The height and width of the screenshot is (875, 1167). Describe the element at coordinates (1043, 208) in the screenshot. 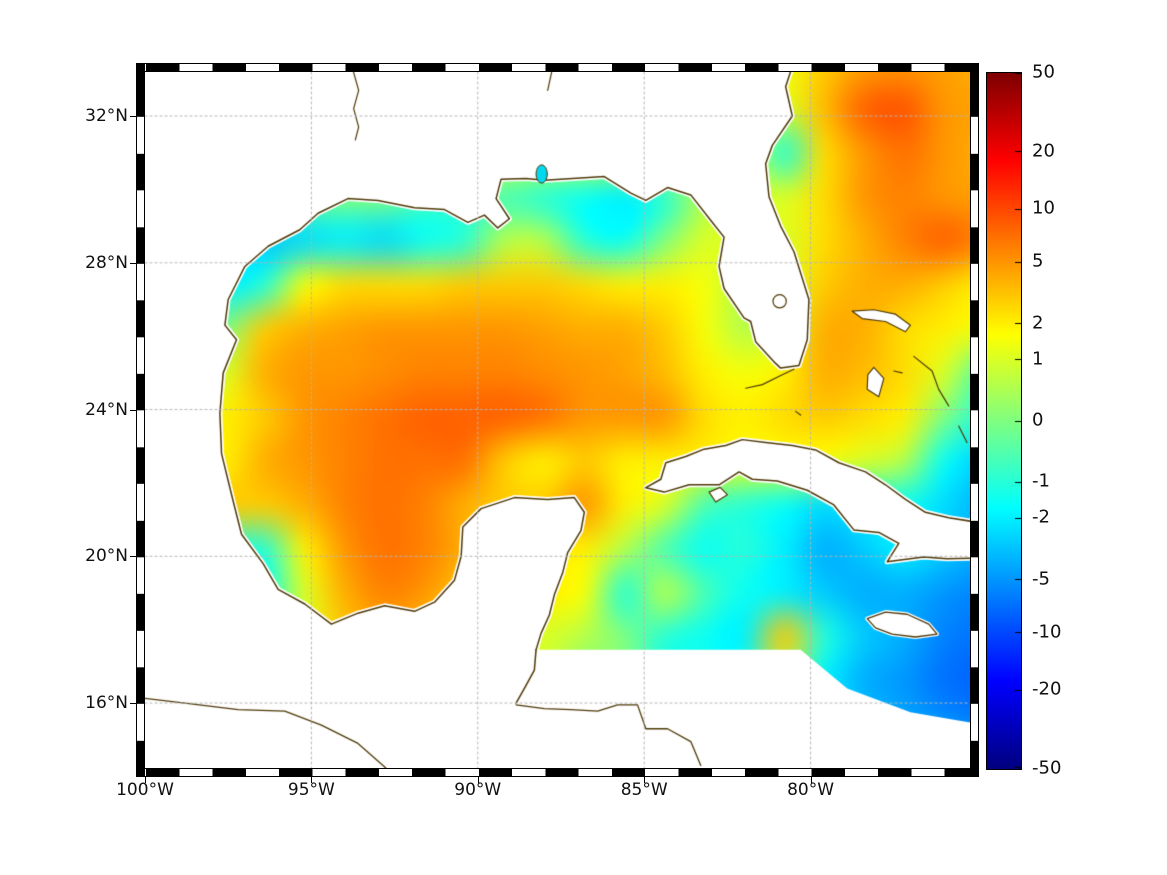

I see `colorbar-tick-label: 10` at that location.